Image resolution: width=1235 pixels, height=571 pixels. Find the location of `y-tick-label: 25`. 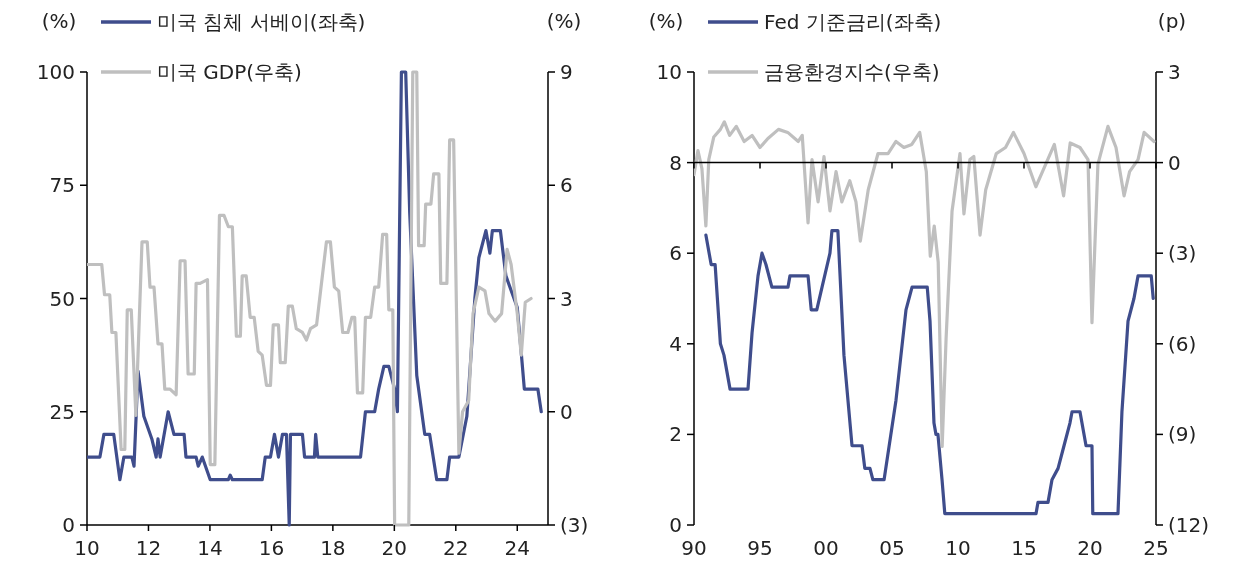

y-tick-label: 25 is located at coordinates (62, 411).